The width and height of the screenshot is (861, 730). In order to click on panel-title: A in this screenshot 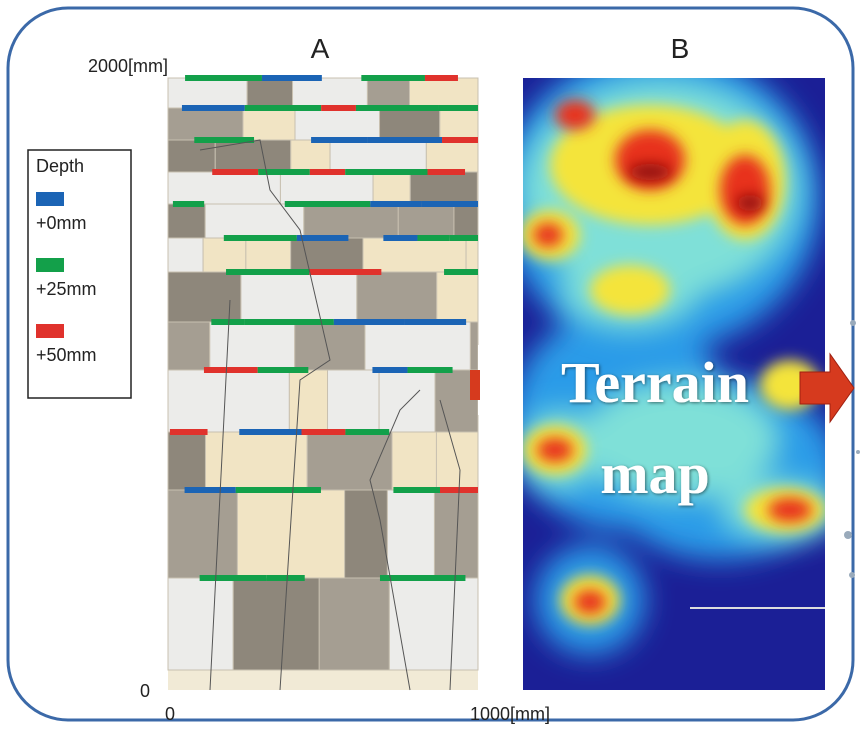, I will do `click(320, 48)`.